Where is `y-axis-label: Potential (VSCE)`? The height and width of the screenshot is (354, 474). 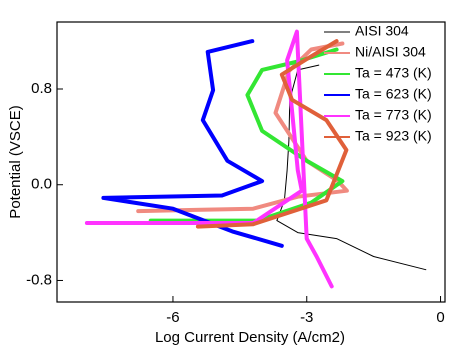
y-axis-label: Potential (VSCE) is located at coordinates (15, 161).